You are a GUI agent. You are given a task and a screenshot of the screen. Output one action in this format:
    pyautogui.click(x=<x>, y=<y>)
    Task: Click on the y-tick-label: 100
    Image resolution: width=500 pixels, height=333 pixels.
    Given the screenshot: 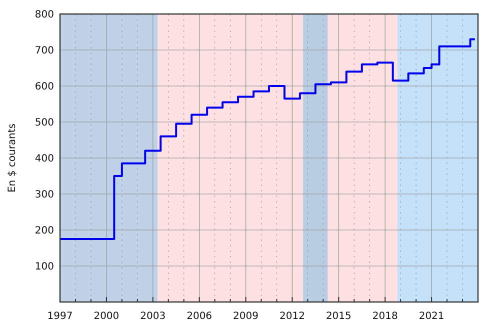 What is the action you would take?
    pyautogui.click(x=44, y=267)
    